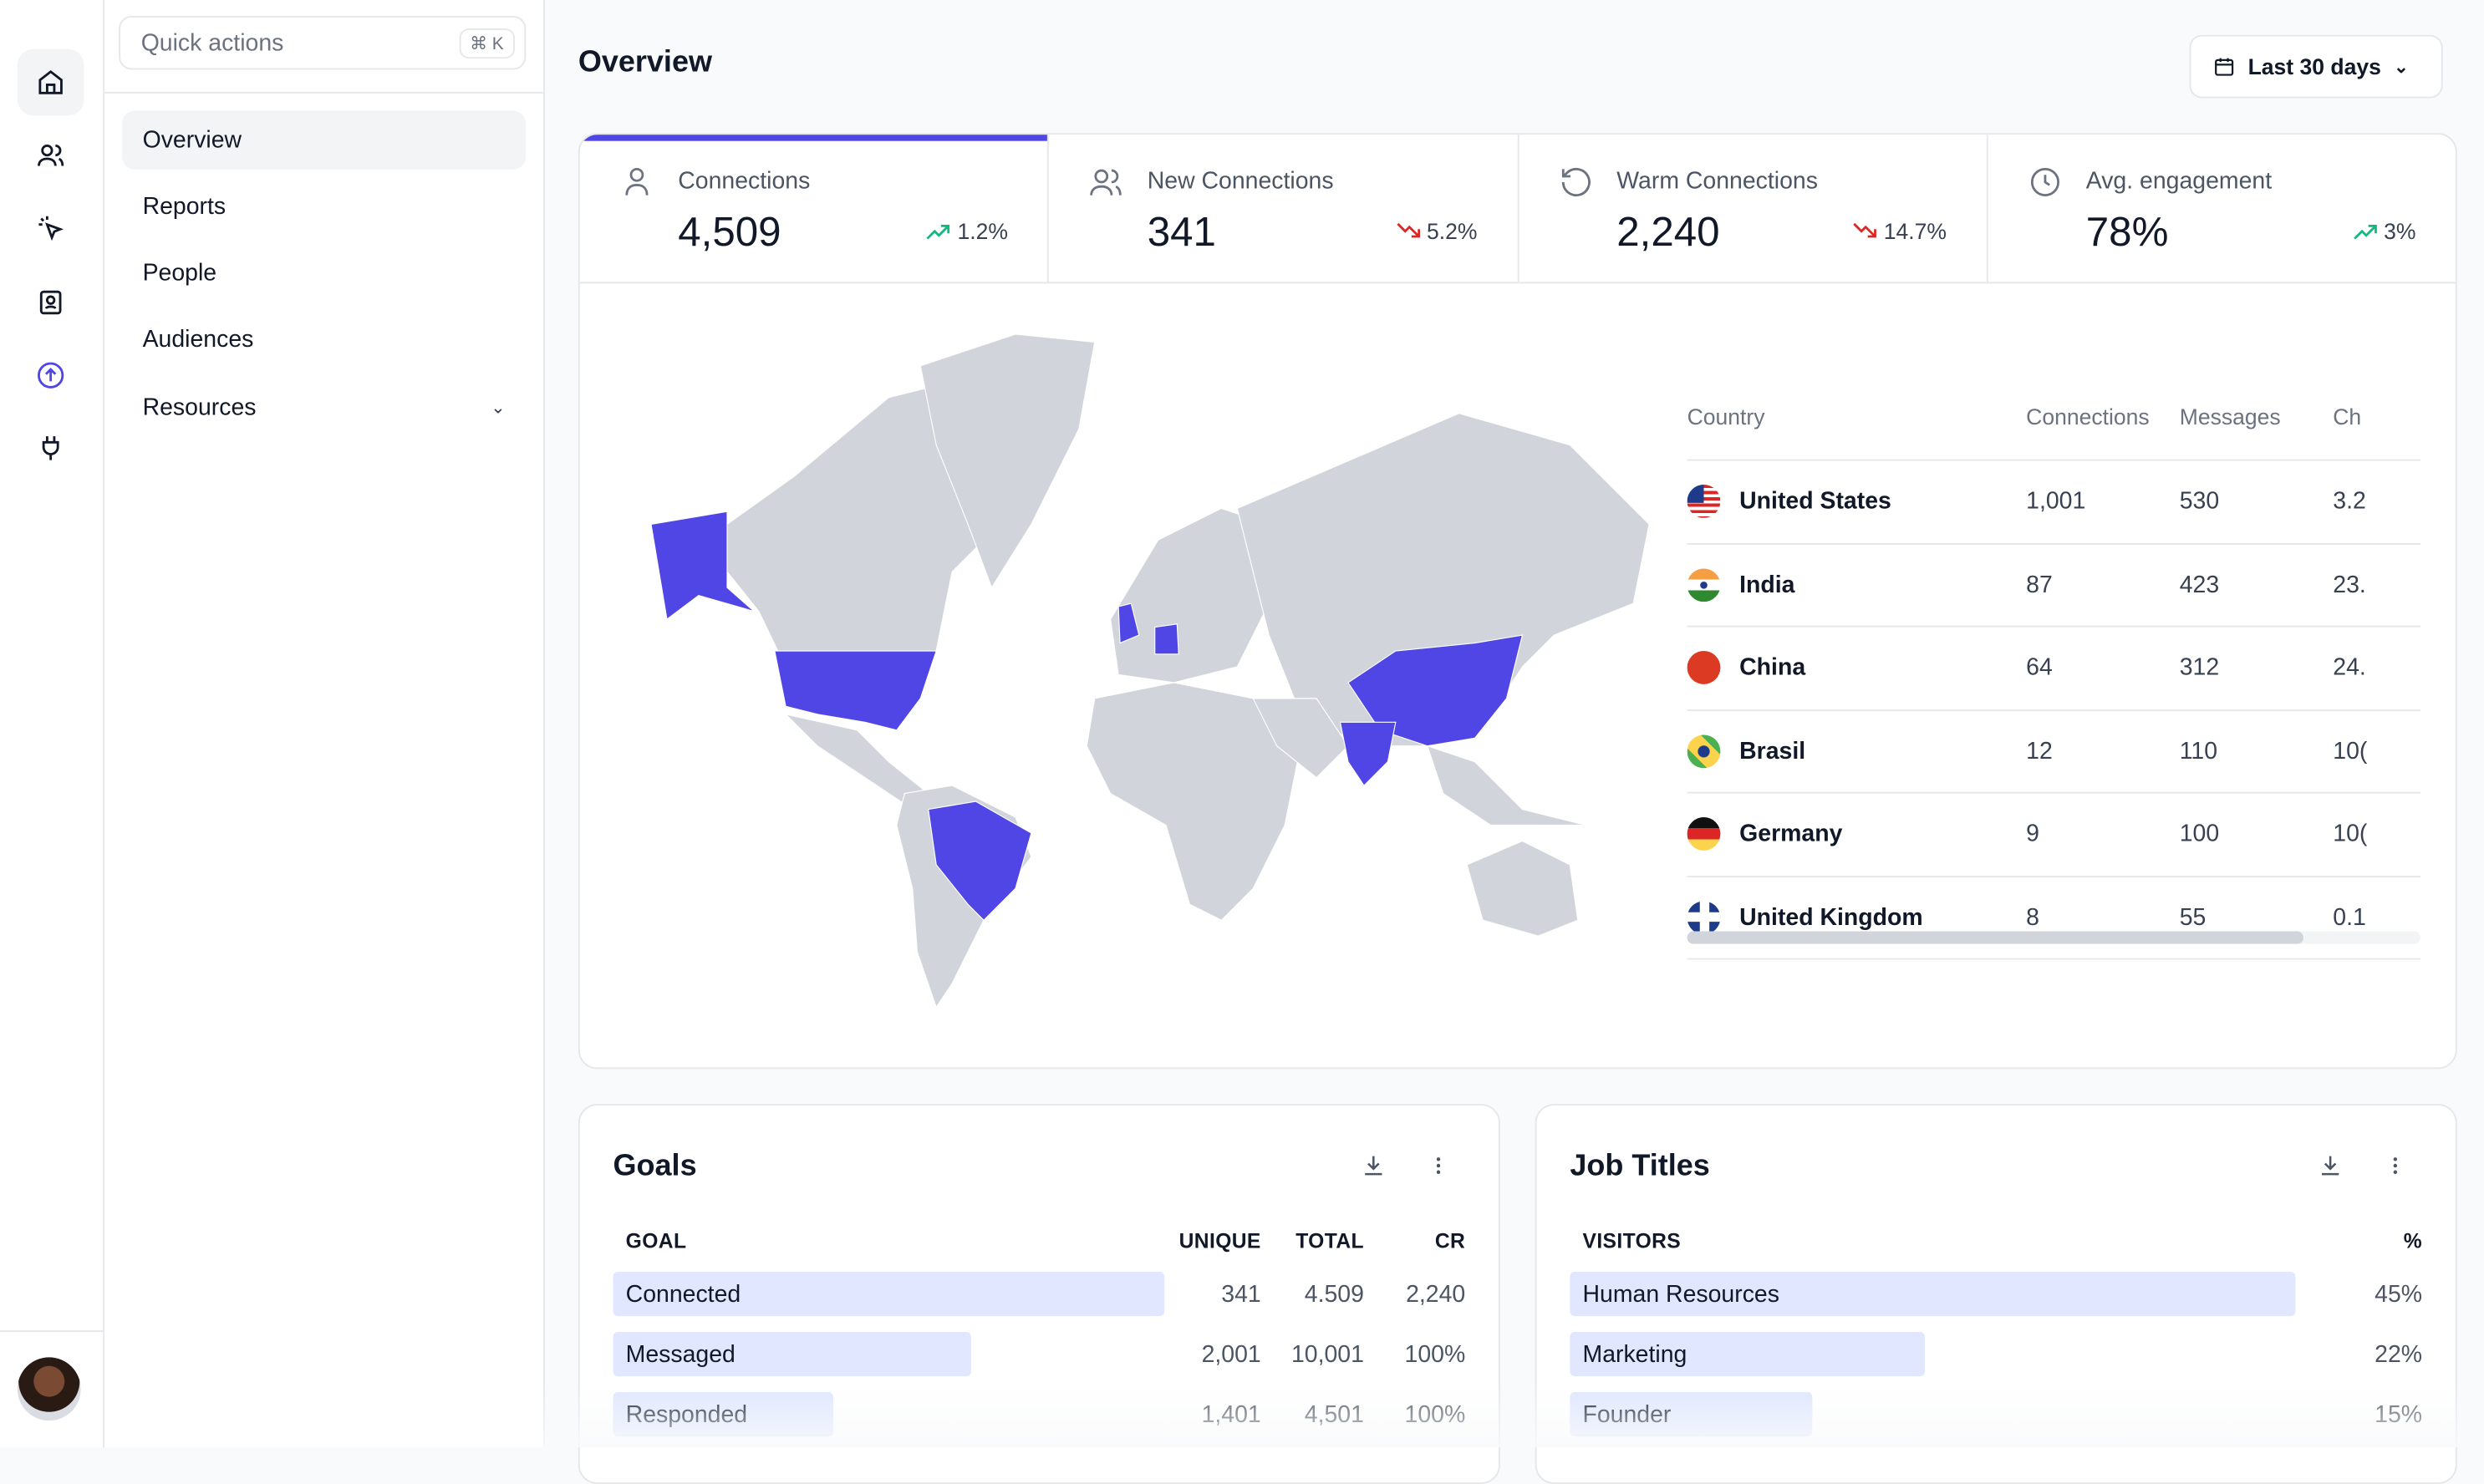 The height and width of the screenshot is (1484, 2484). I want to click on map-region-india, so click(1368, 754).